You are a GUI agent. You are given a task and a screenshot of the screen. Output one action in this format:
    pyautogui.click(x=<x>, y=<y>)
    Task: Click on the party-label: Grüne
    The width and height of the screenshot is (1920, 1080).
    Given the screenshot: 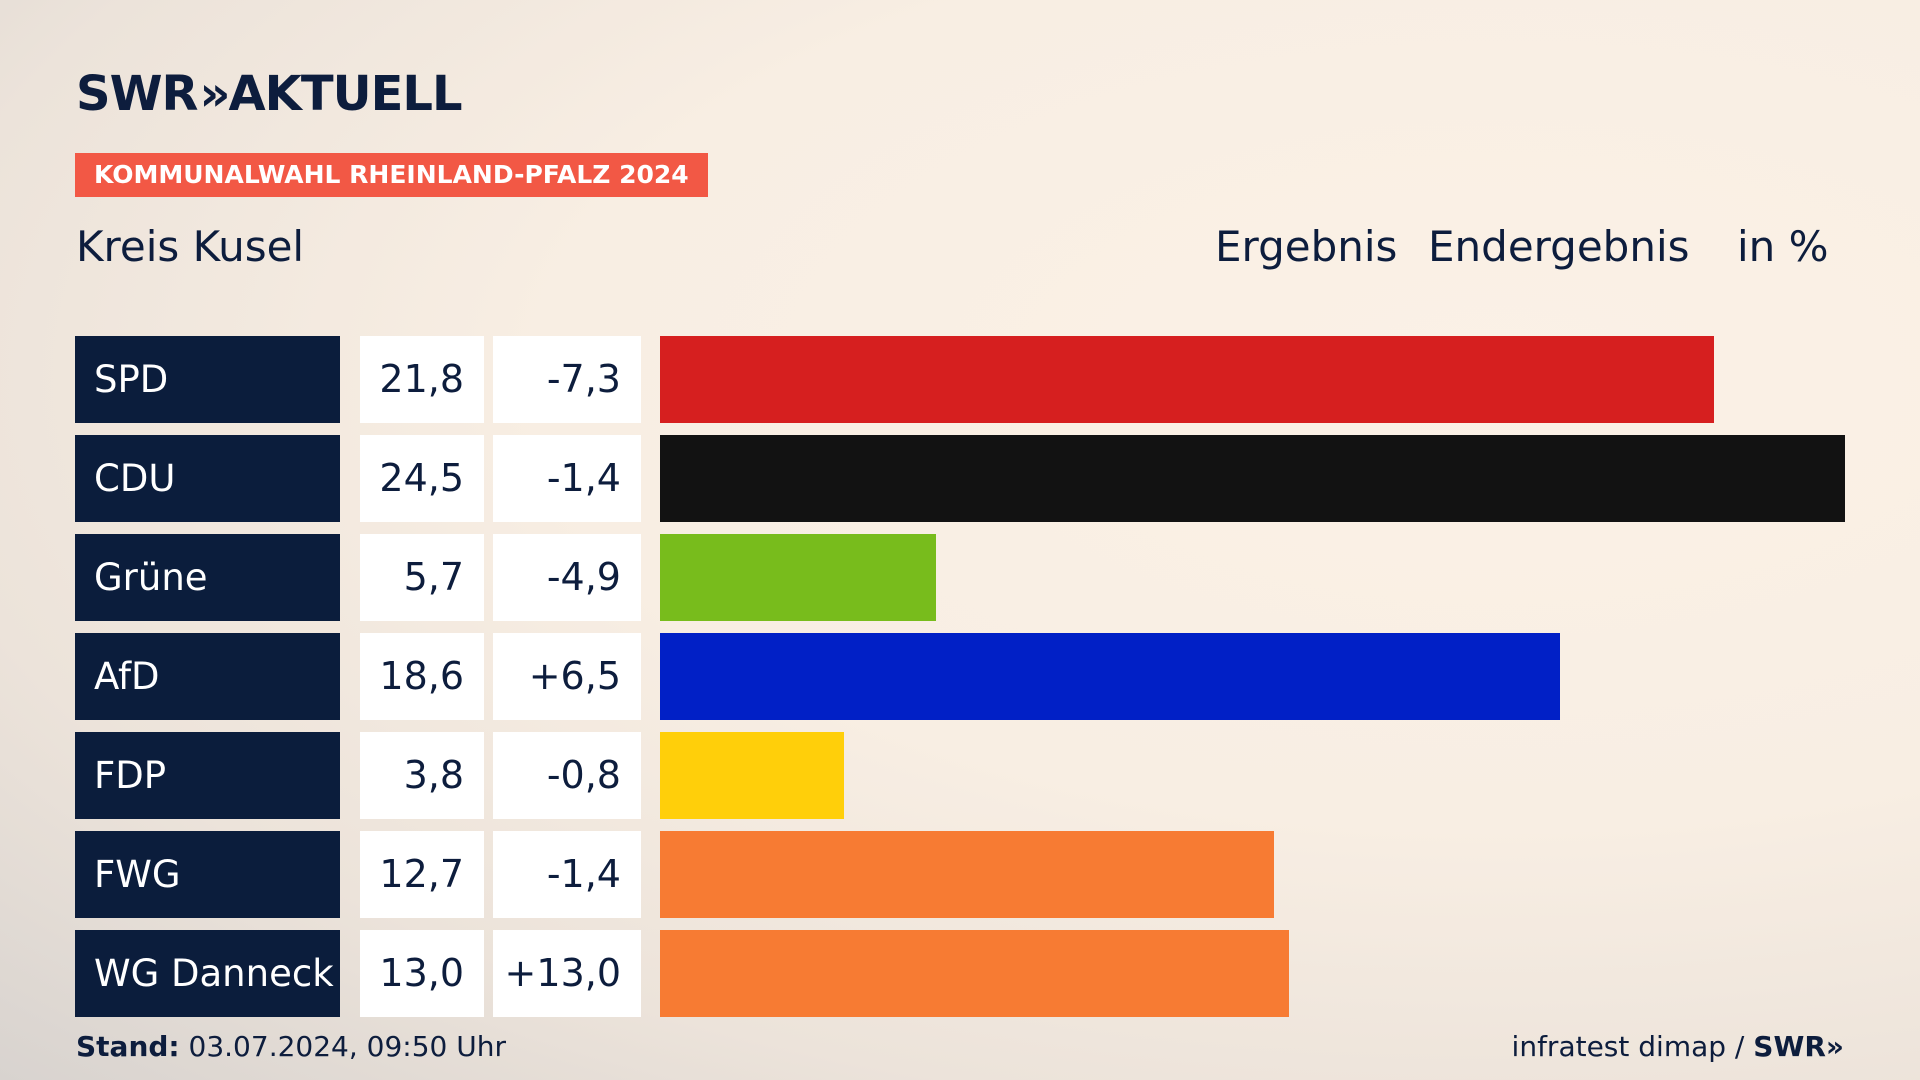 What is the action you would take?
    pyautogui.click(x=207, y=577)
    